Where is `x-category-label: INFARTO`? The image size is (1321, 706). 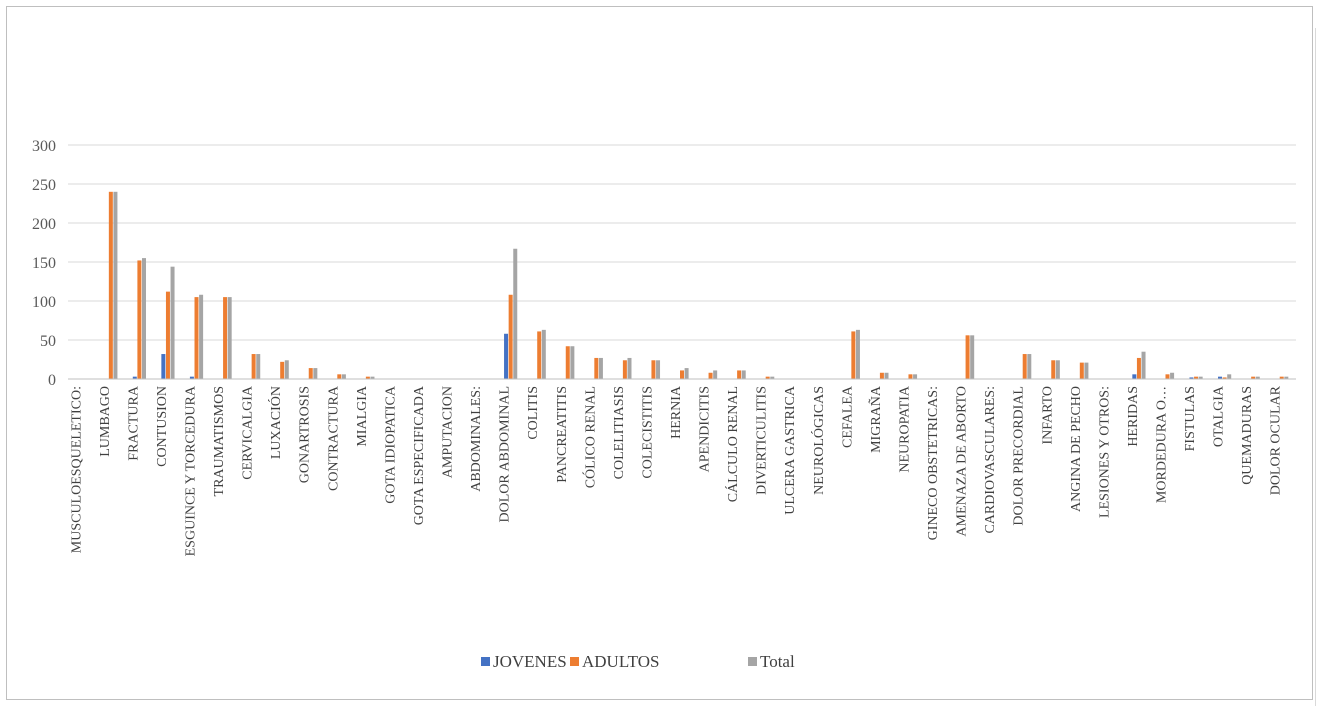 x-category-label: INFARTO is located at coordinates (1047, 415).